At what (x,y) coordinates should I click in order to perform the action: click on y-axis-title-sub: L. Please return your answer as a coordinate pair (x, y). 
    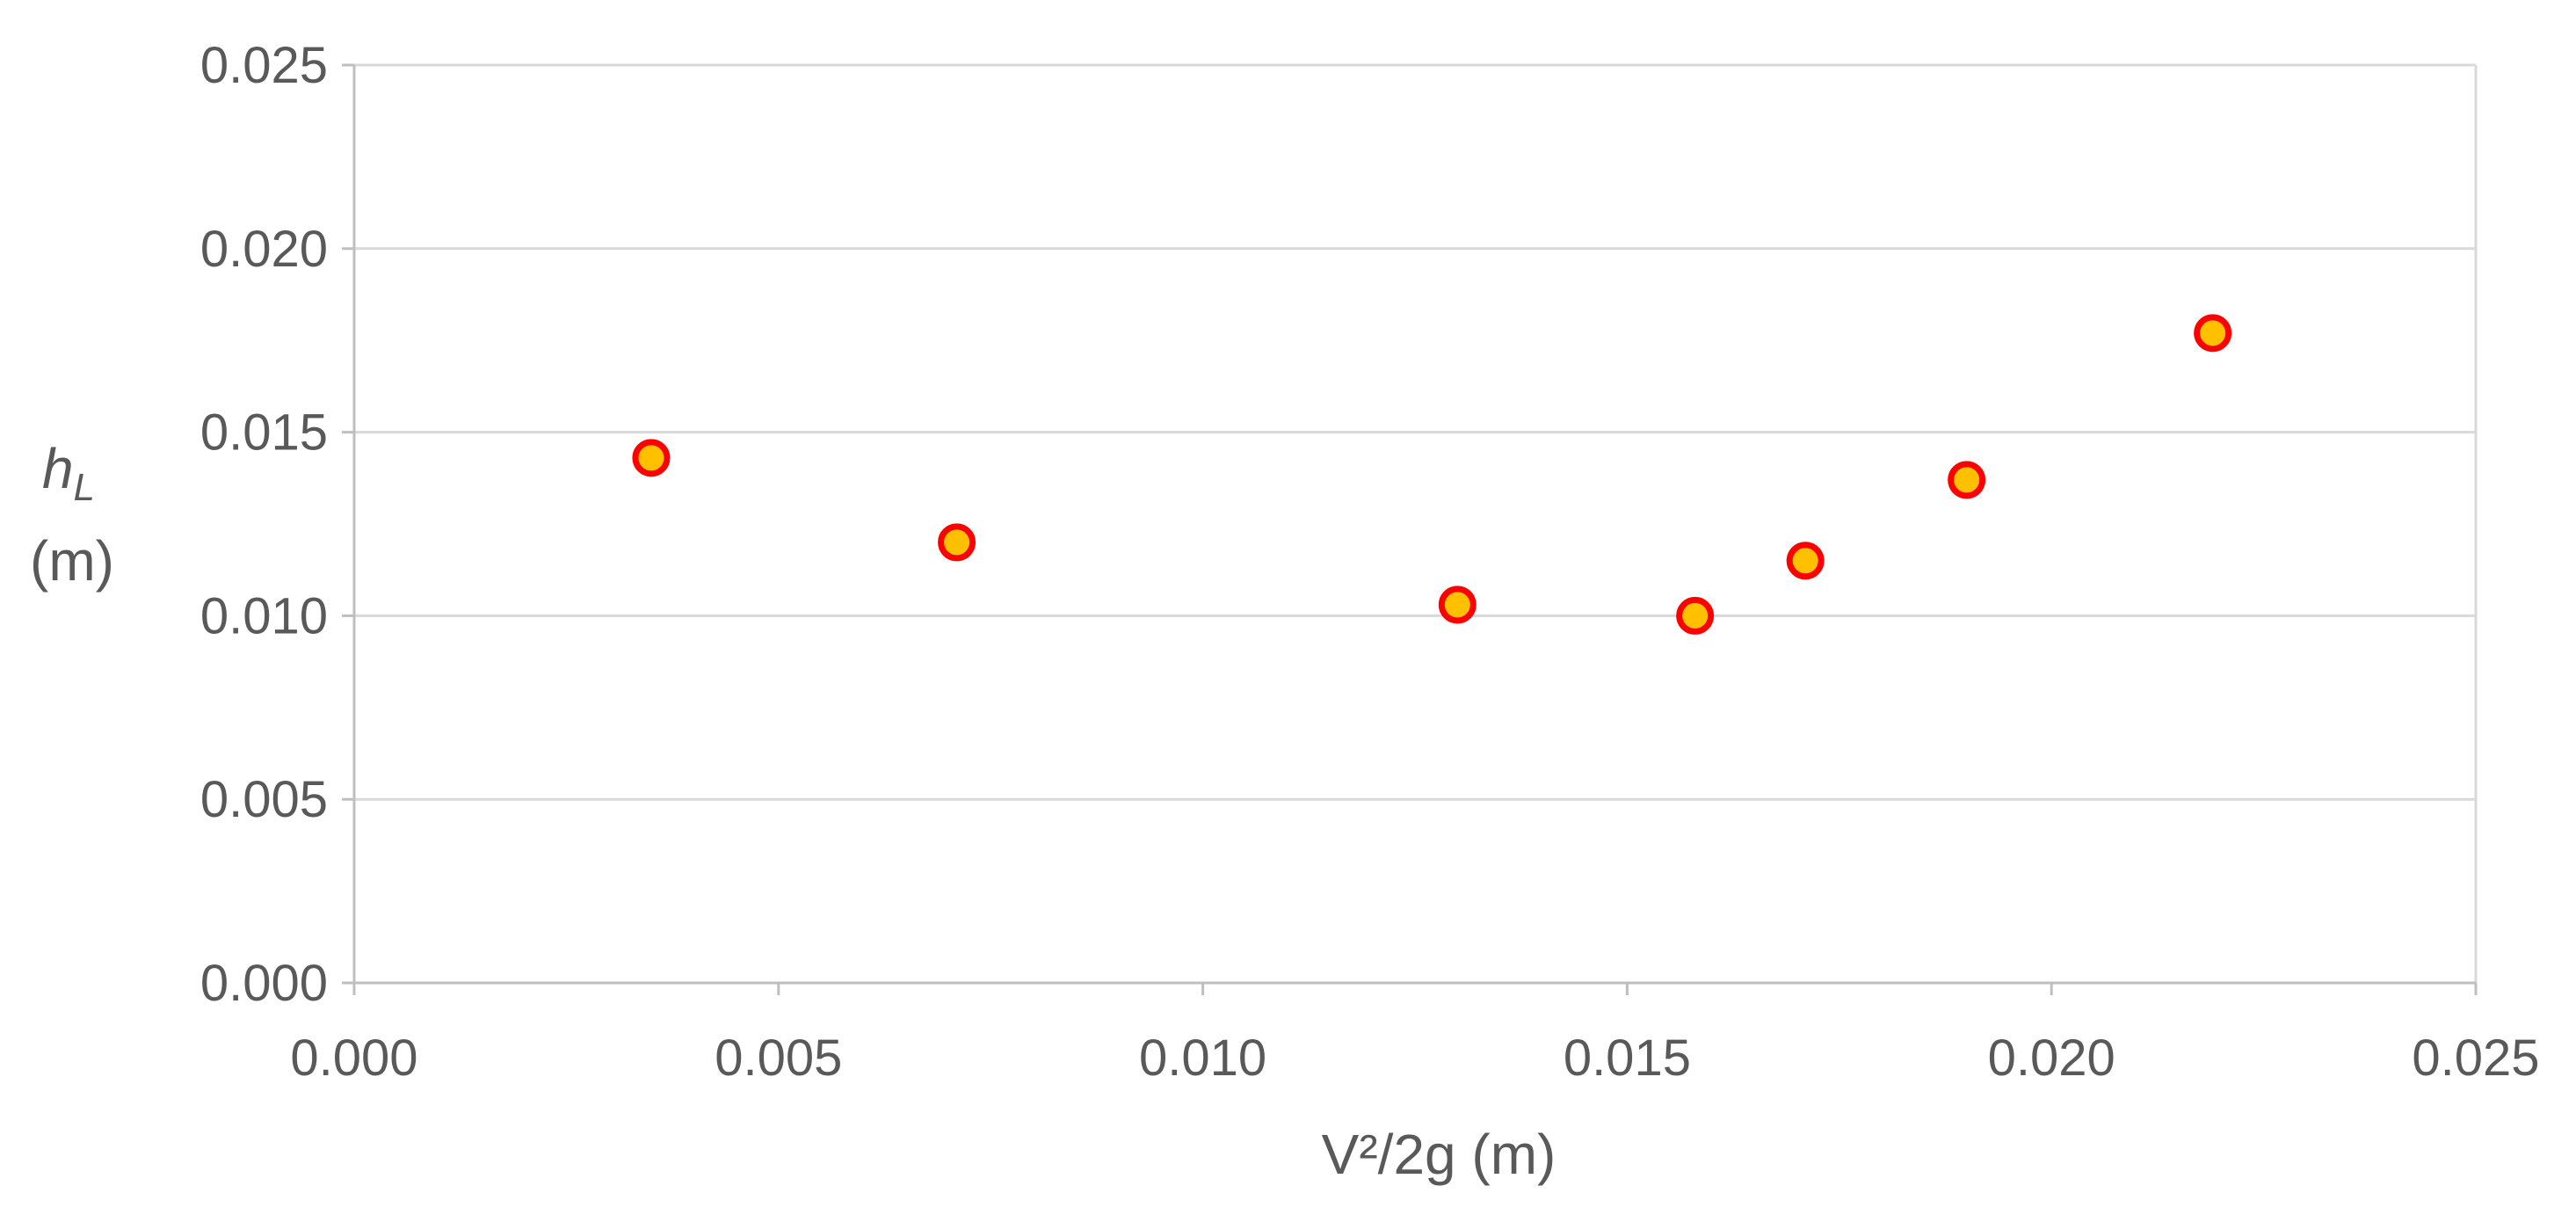
    Looking at the image, I should click on (84, 488).